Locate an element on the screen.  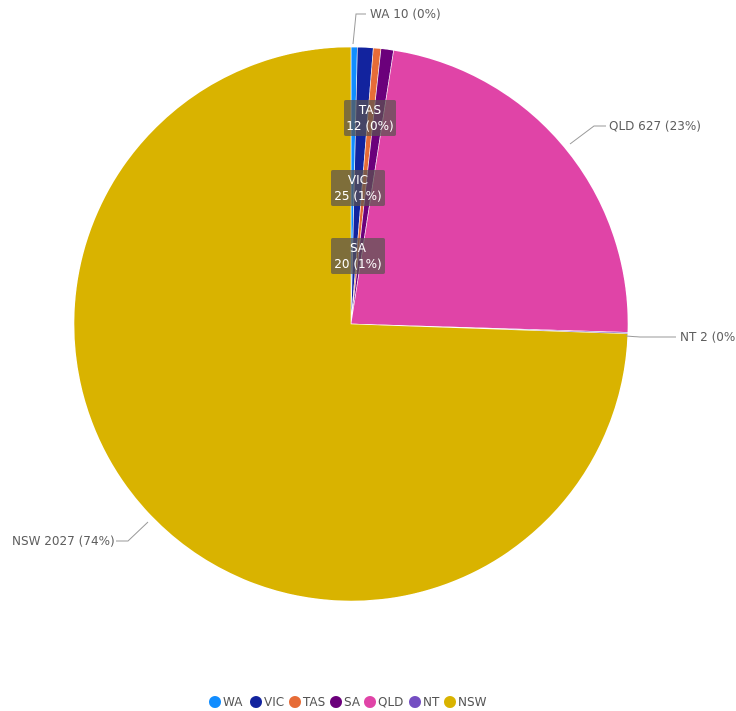
legend-marker-qld is located at coordinates (370, 702).